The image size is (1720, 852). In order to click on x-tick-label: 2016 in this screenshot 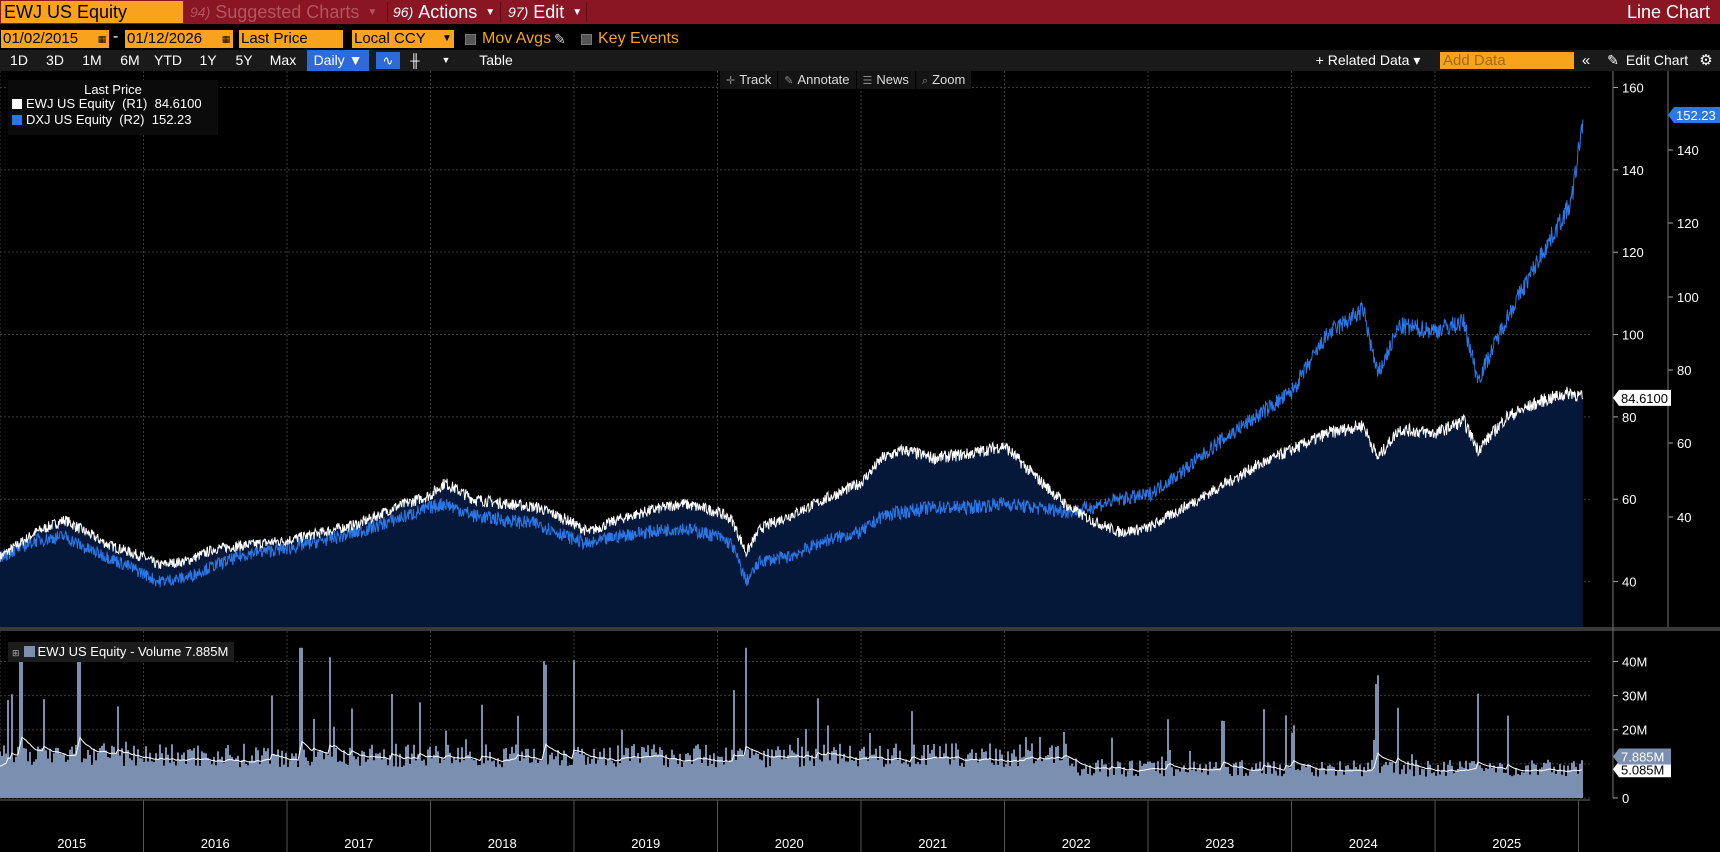, I will do `click(215, 843)`.